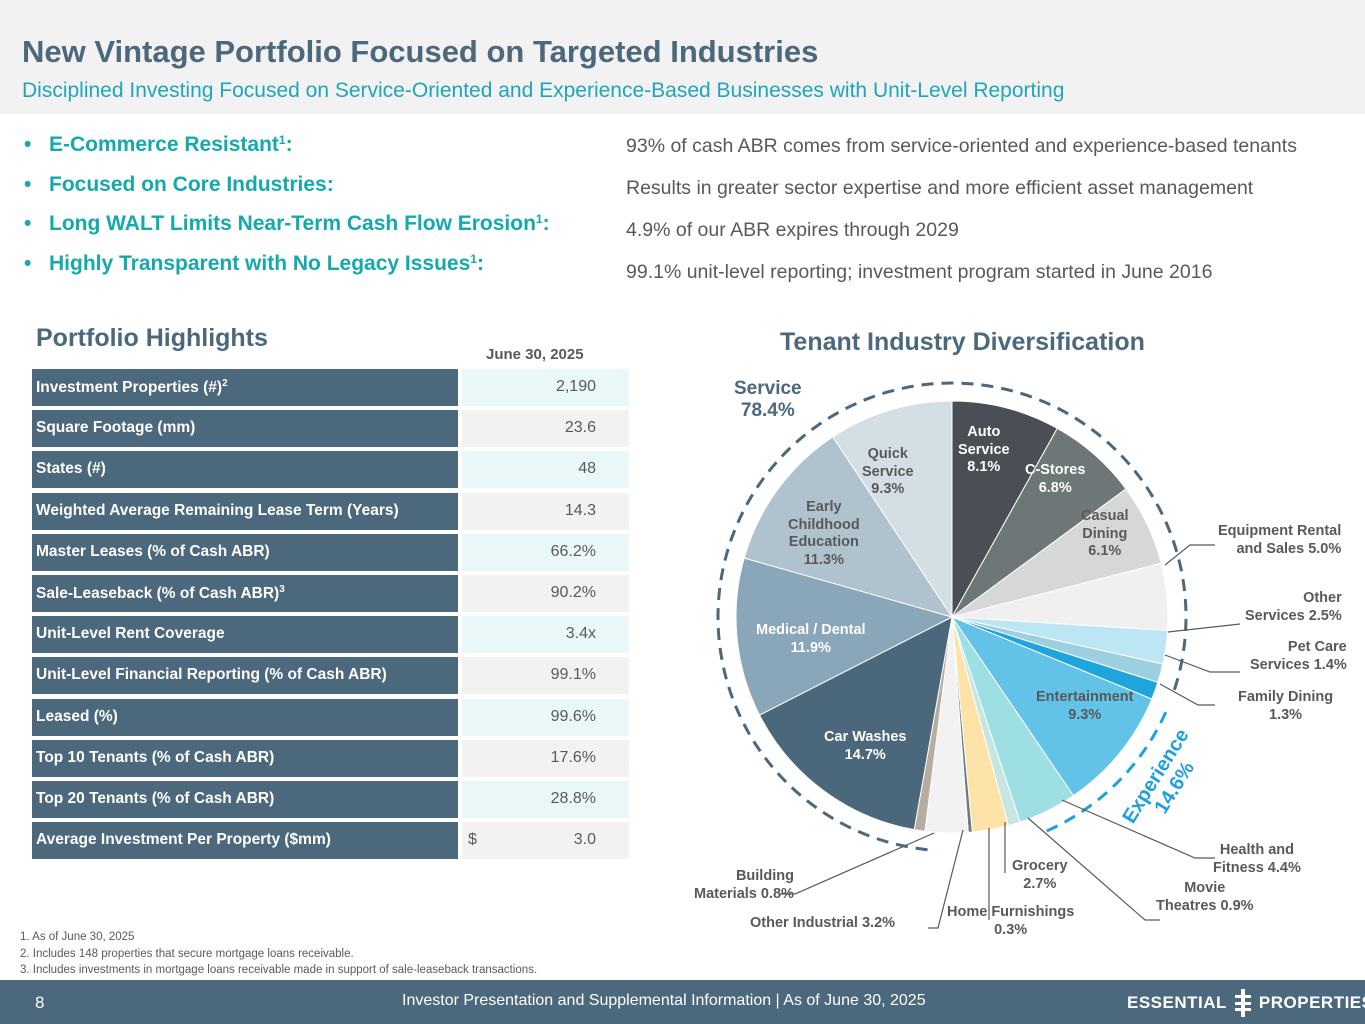 The height and width of the screenshot is (1024, 1365). What do you see at coordinates (545, 758) in the screenshot?
I see `row-value: 17.6%` at bounding box center [545, 758].